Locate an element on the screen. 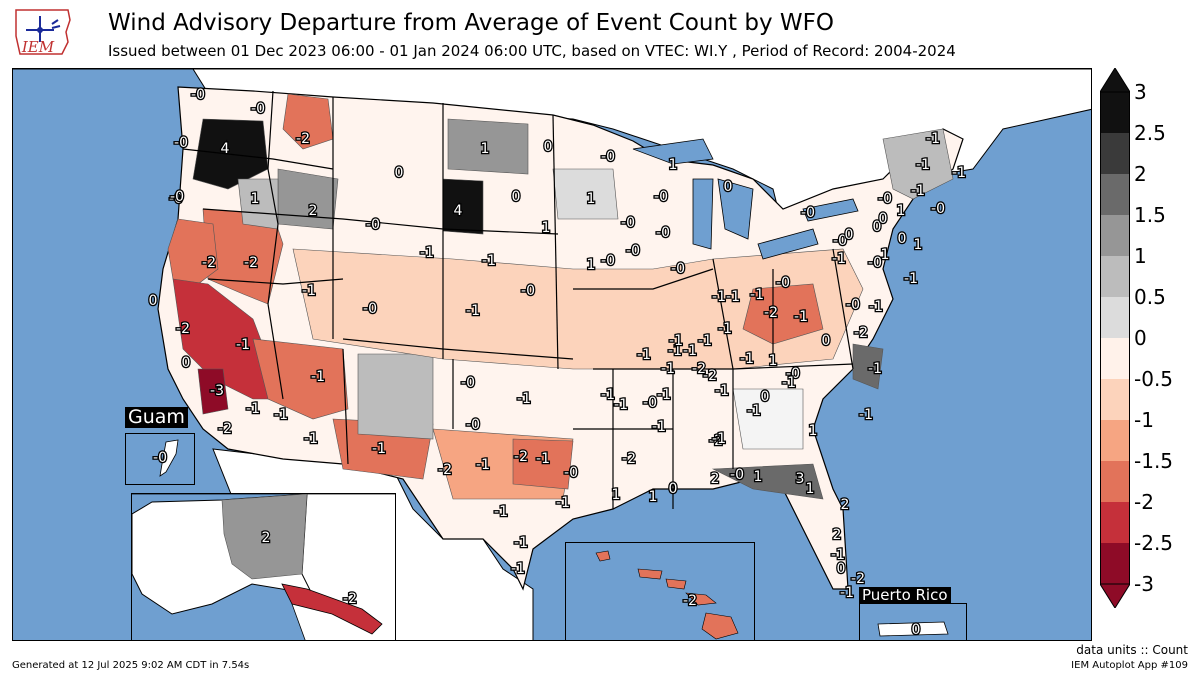  svg-text: IEM is located at coordinates (38, 47).